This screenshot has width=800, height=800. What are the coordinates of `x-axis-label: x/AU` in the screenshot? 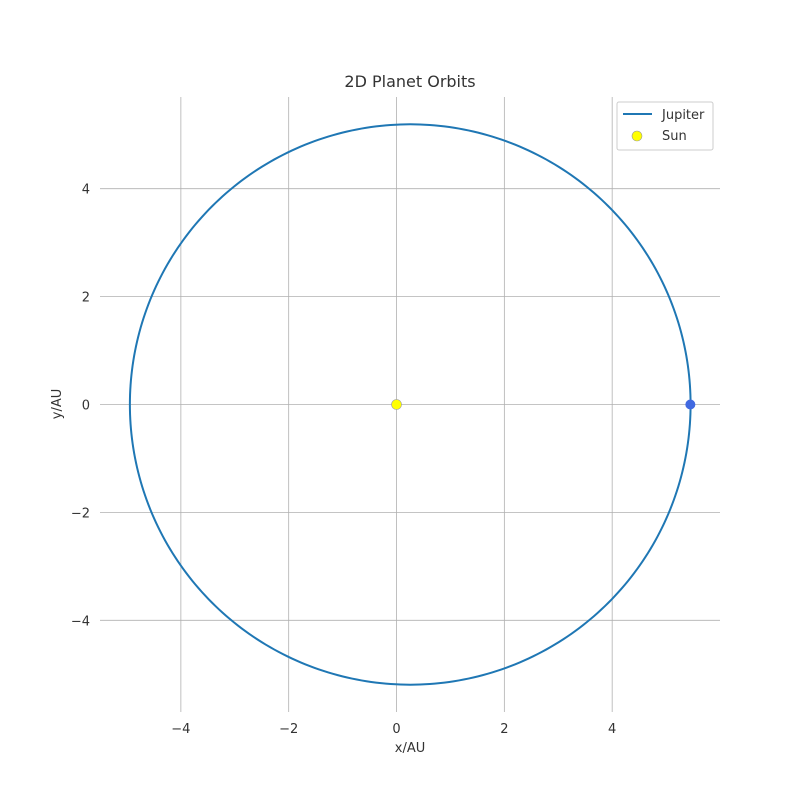 It's located at (410, 748).